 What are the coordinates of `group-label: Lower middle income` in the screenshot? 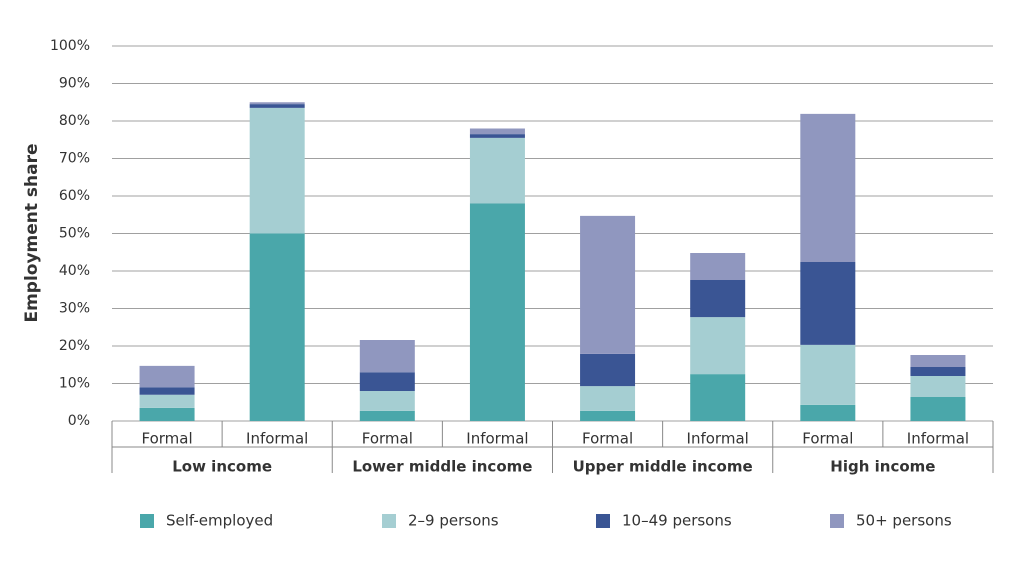 It's located at (442, 467).